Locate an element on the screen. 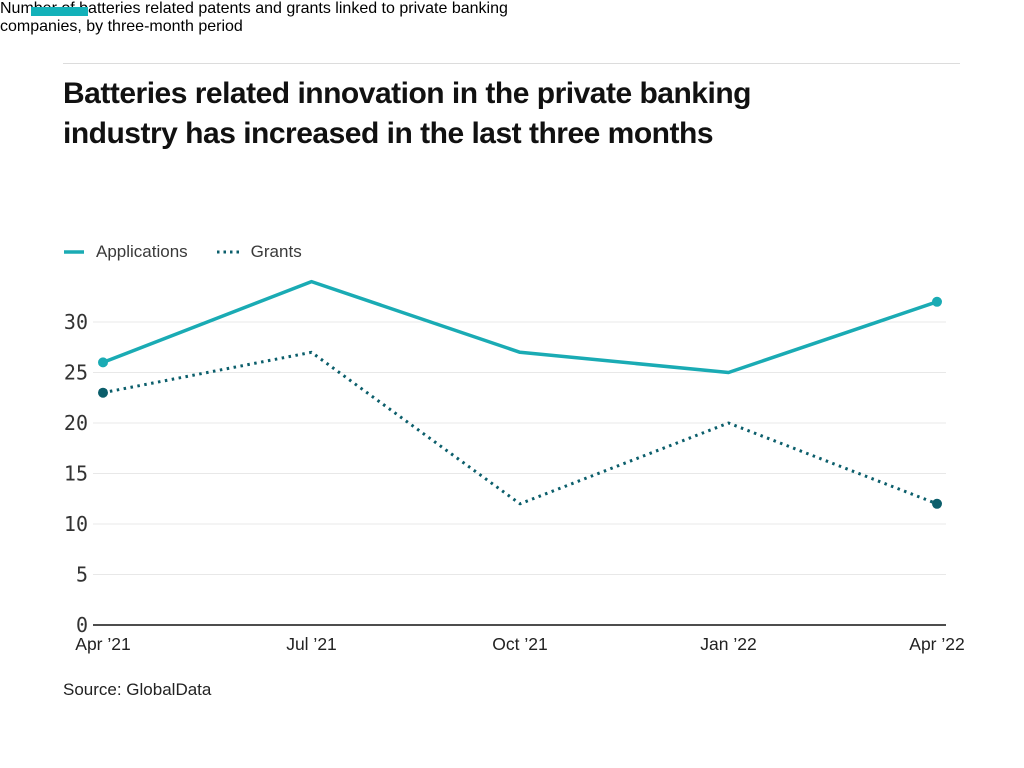  legend-item-applications: Applications is located at coordinates (125, 252).